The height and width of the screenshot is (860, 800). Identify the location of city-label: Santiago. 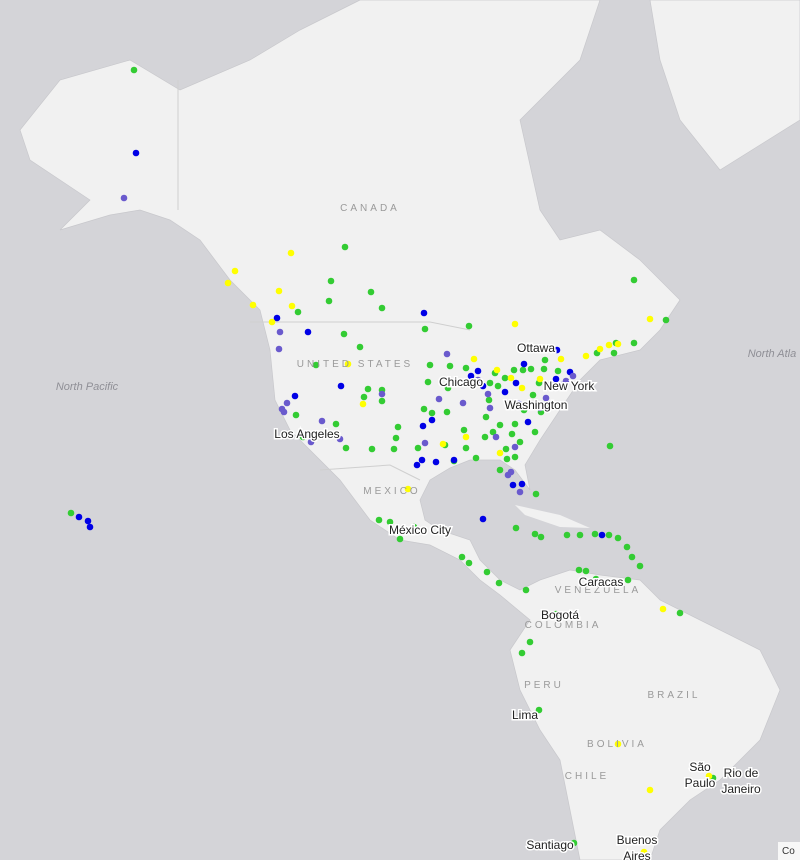
(550, 845).